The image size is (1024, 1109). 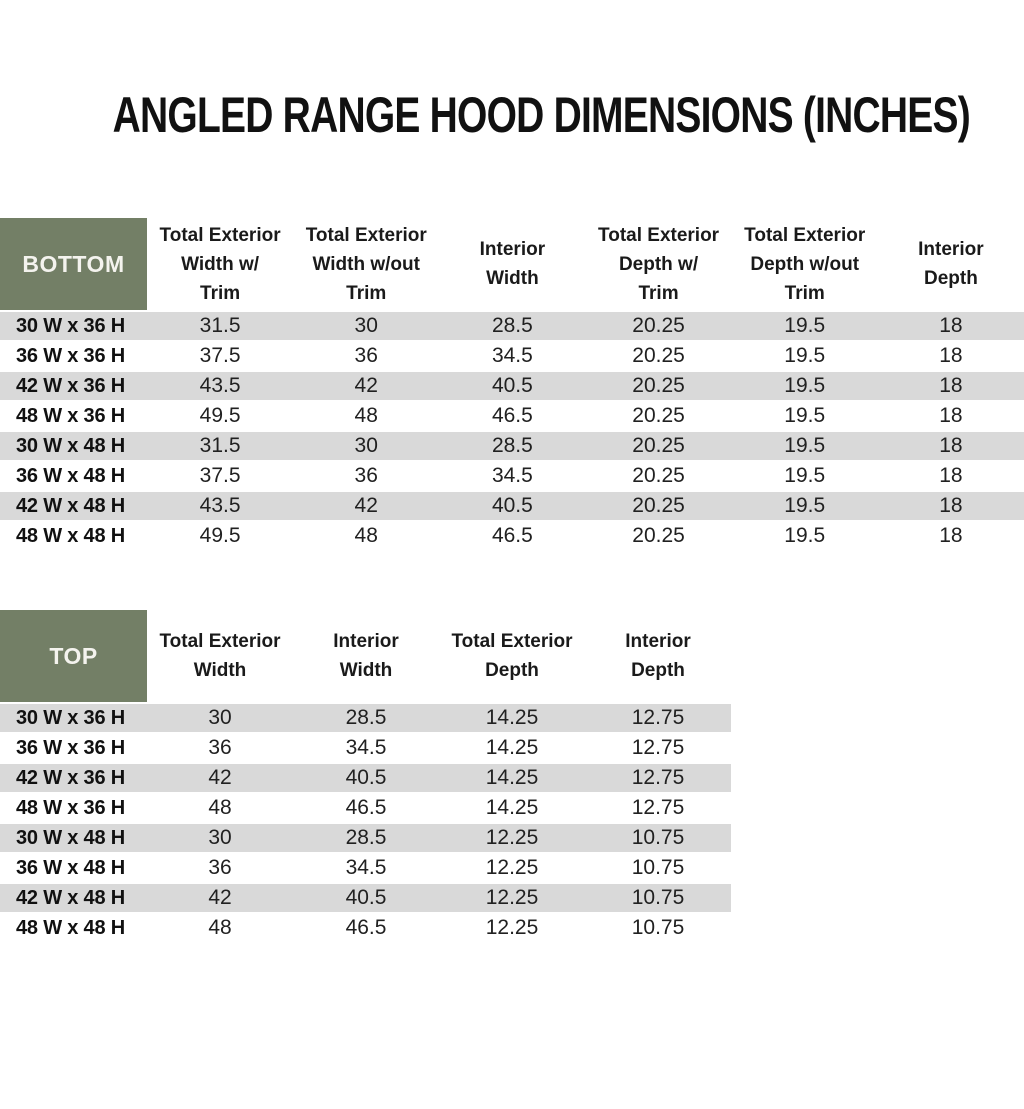 I want to click on column-header: Total Exterior Width w/ Trim, so click(x=220, y=264).